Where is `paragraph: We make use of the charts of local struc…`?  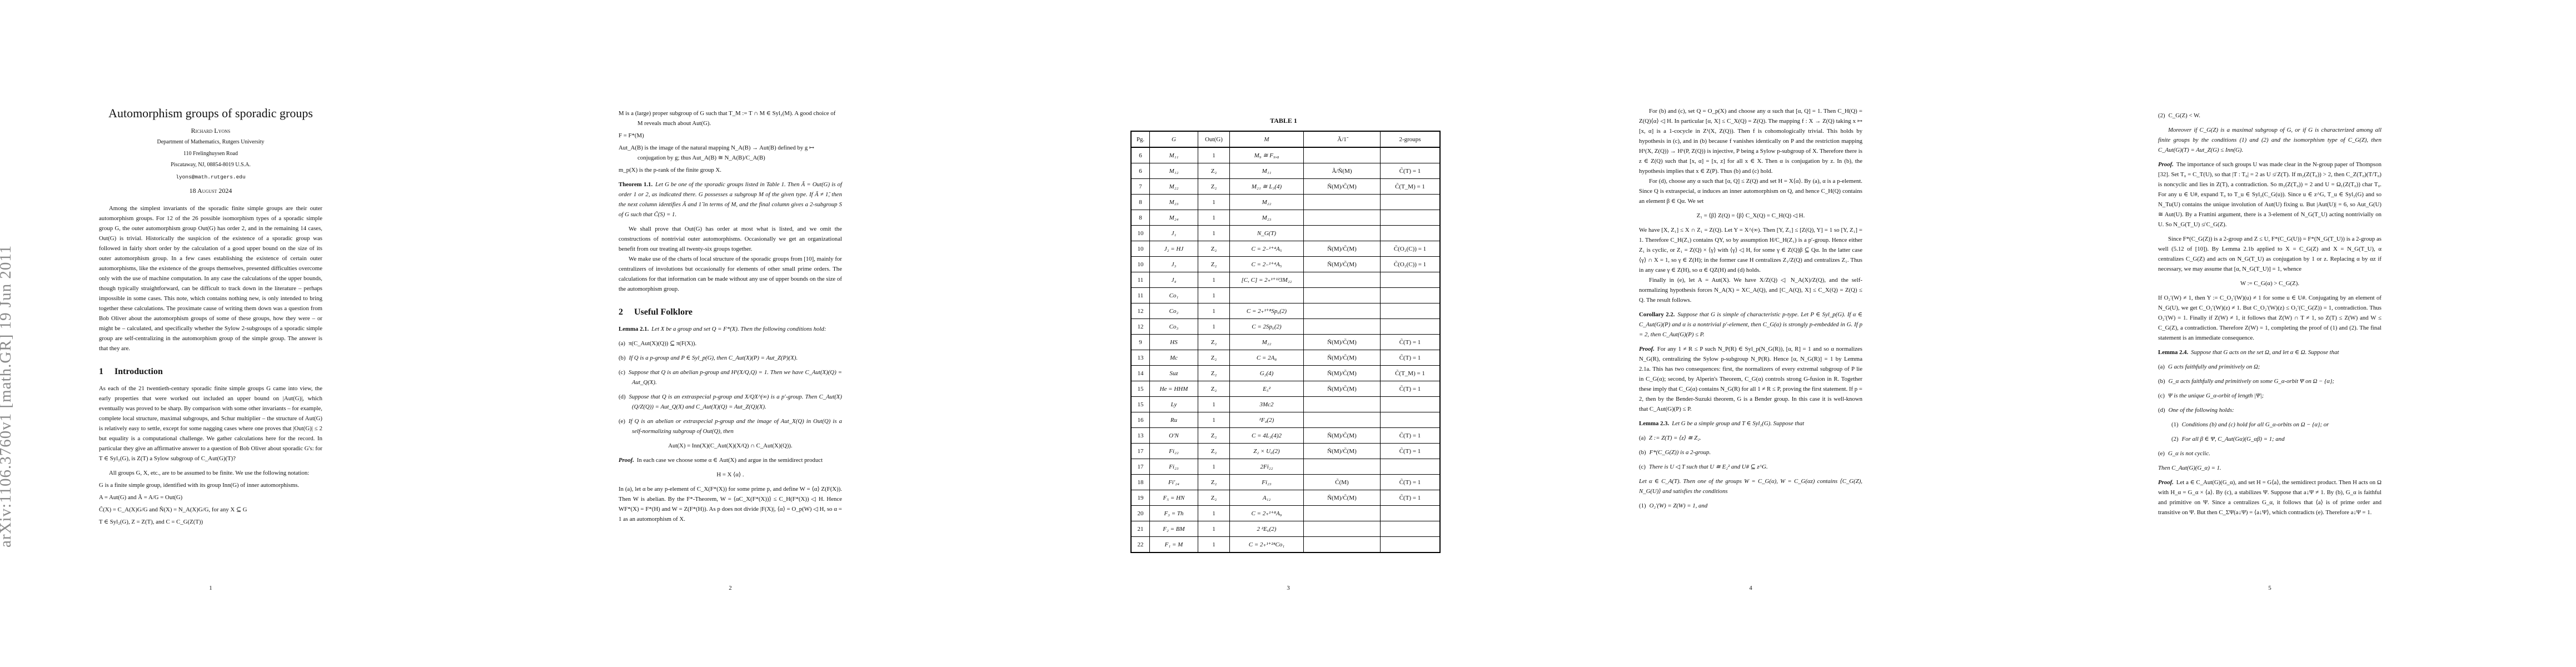
paragraph: We make use of the charts of local struc… is located at coordinates (730, 274).